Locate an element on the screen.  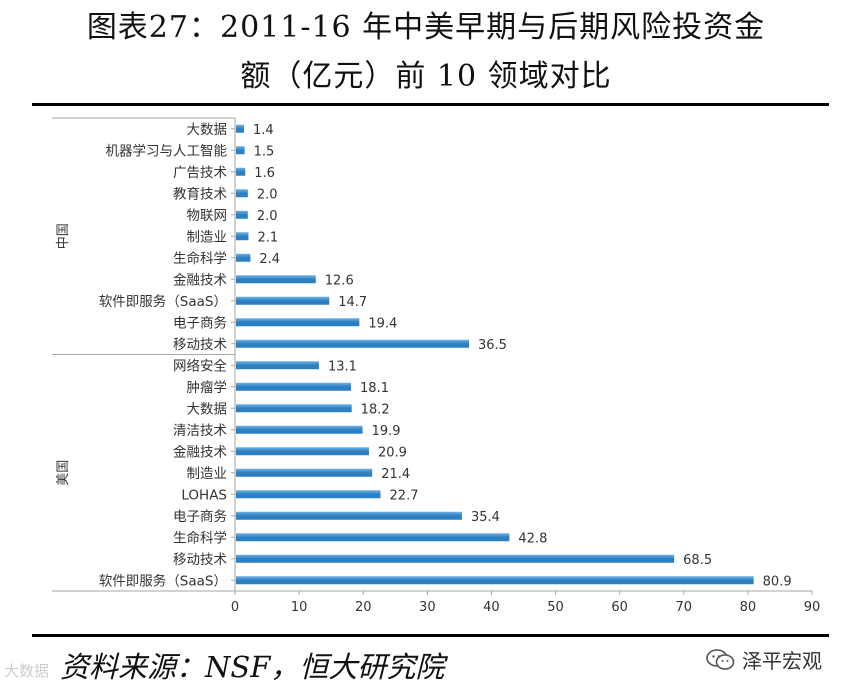
data-label: 13.1 is located at coordinates (342, 366).